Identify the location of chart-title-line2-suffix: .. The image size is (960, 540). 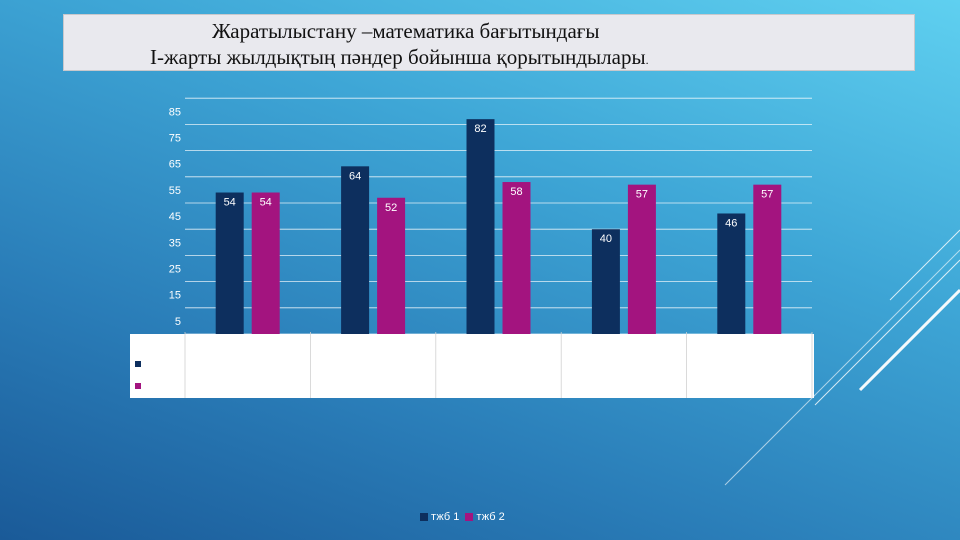
(647, 60).